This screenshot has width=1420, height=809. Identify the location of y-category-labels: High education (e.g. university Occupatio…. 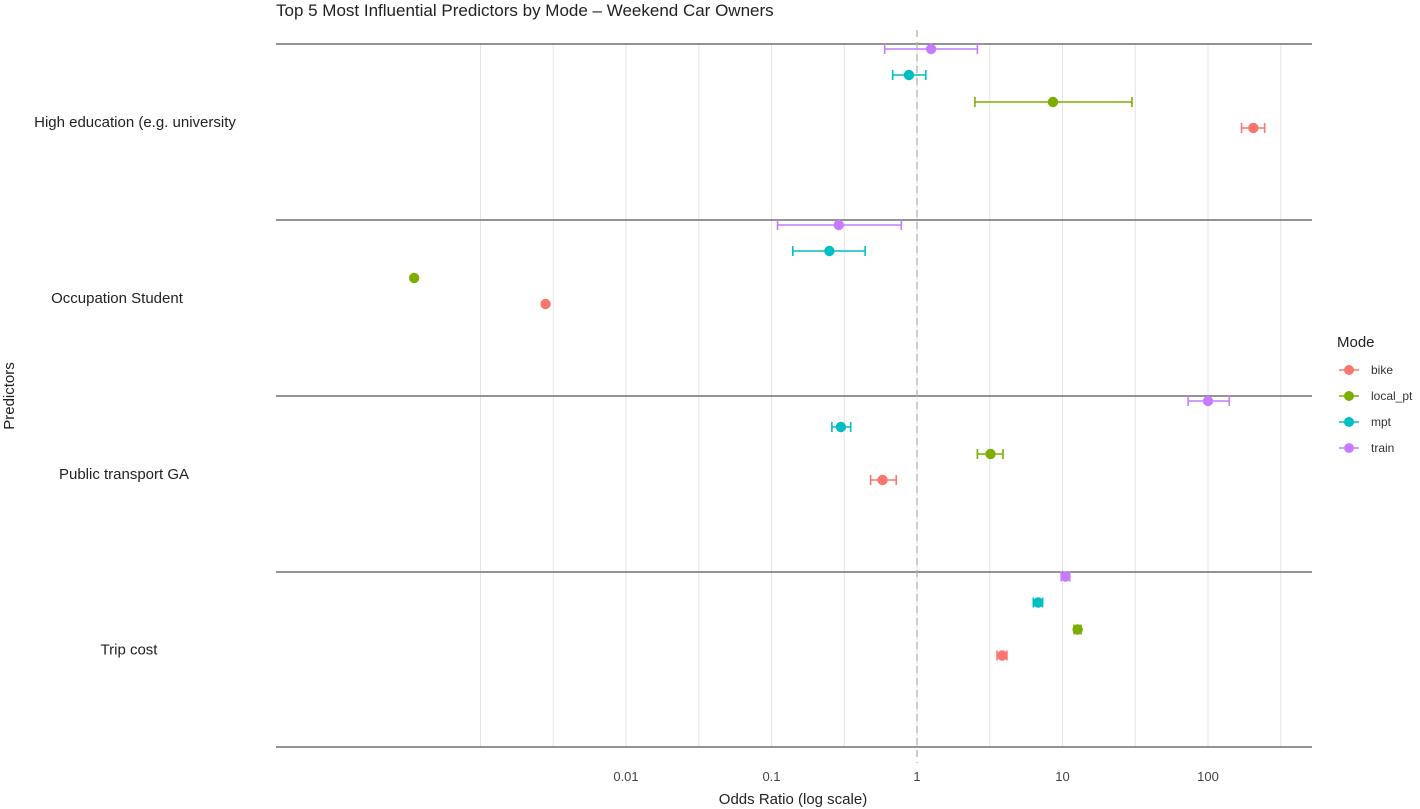
(135, 386).